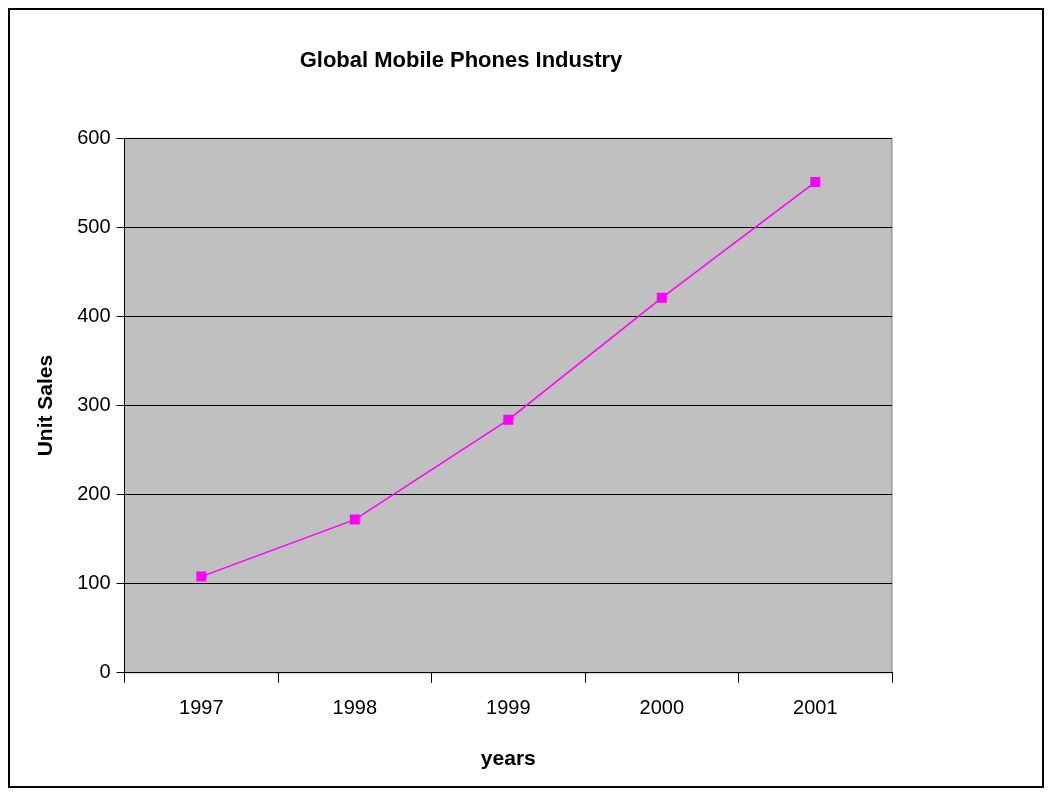 The image size is (1052, 796). What do you see at coordinates (94, 315) in the screenshot?
I see `y-tick-label: 400` at bounding box center [94, 315].